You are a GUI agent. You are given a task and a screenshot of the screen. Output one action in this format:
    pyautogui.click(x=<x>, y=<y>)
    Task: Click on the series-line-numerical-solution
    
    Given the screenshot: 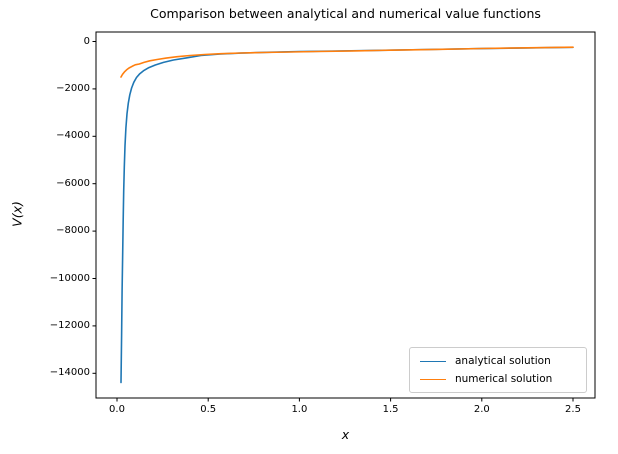 What is the action you would take?
    pyautogui.click(x=347, y=62)
    